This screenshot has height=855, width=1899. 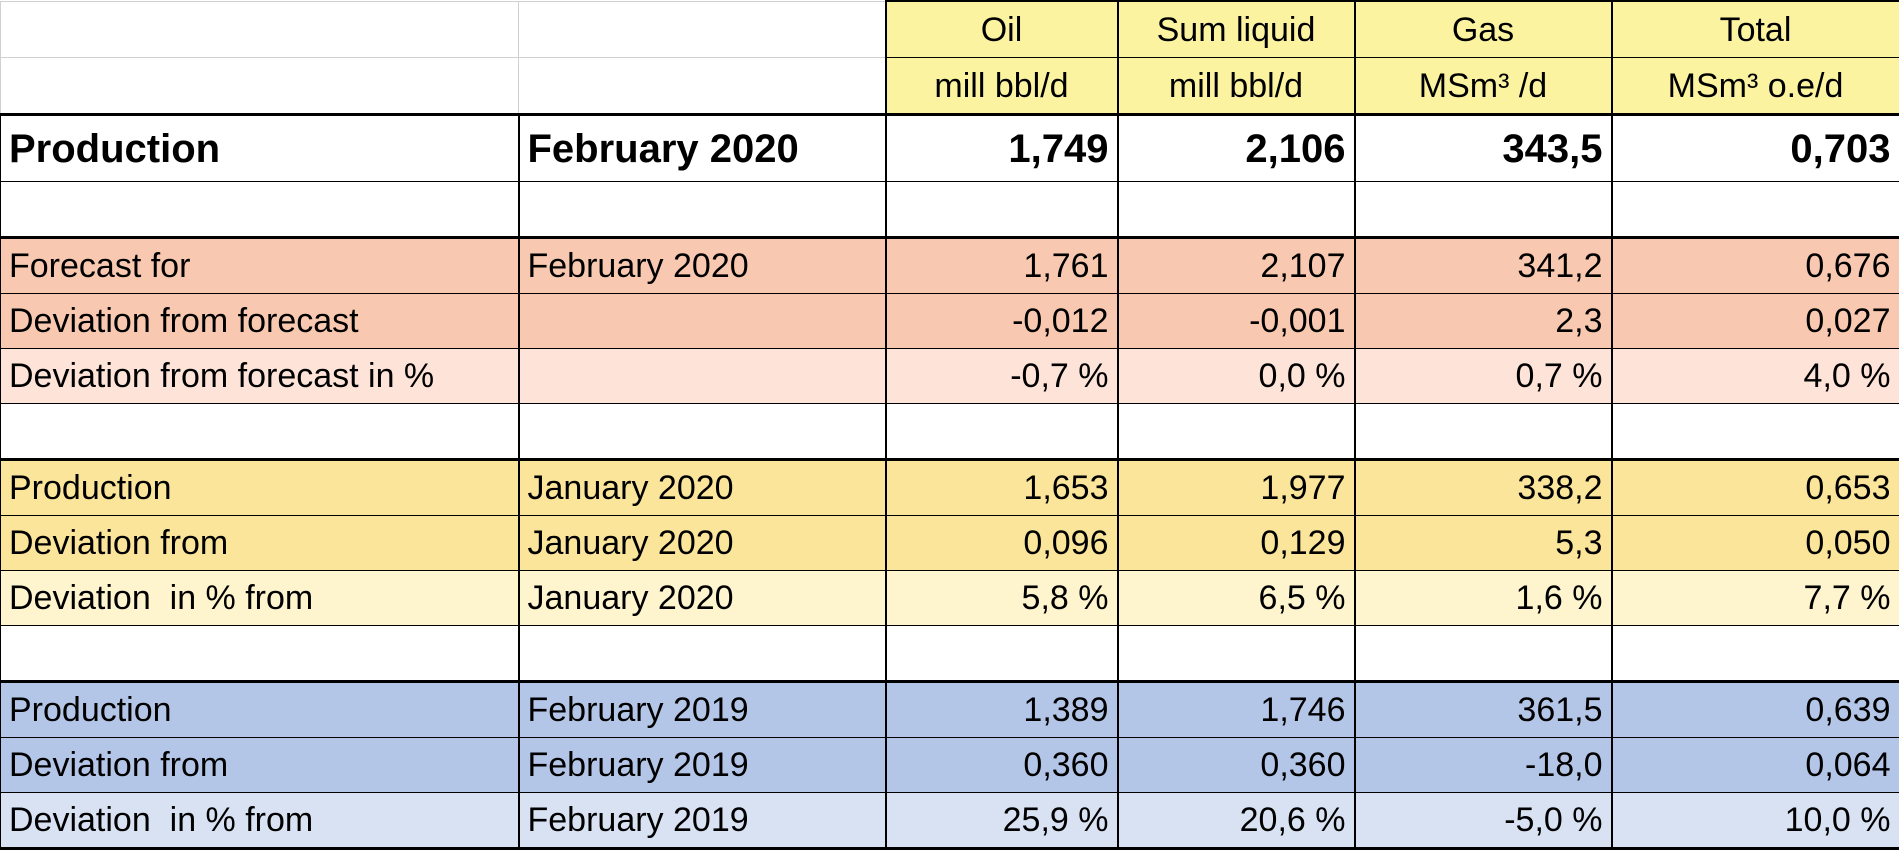 What do you see at coordinates (1754, 321) in the screenshot?
I see `cell-total: 0,027` at bounding box center [1754, 321].